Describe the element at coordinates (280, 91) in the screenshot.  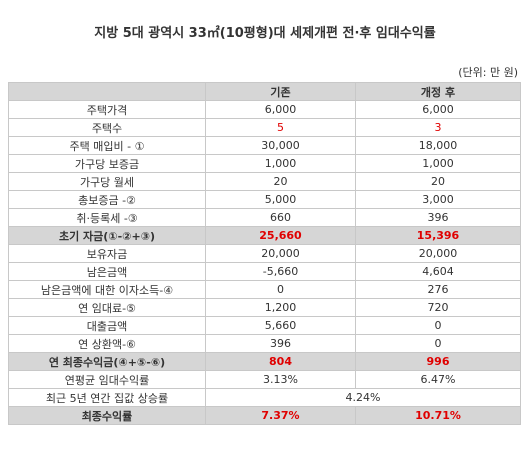
I see `header-cell: 기존` at that location.